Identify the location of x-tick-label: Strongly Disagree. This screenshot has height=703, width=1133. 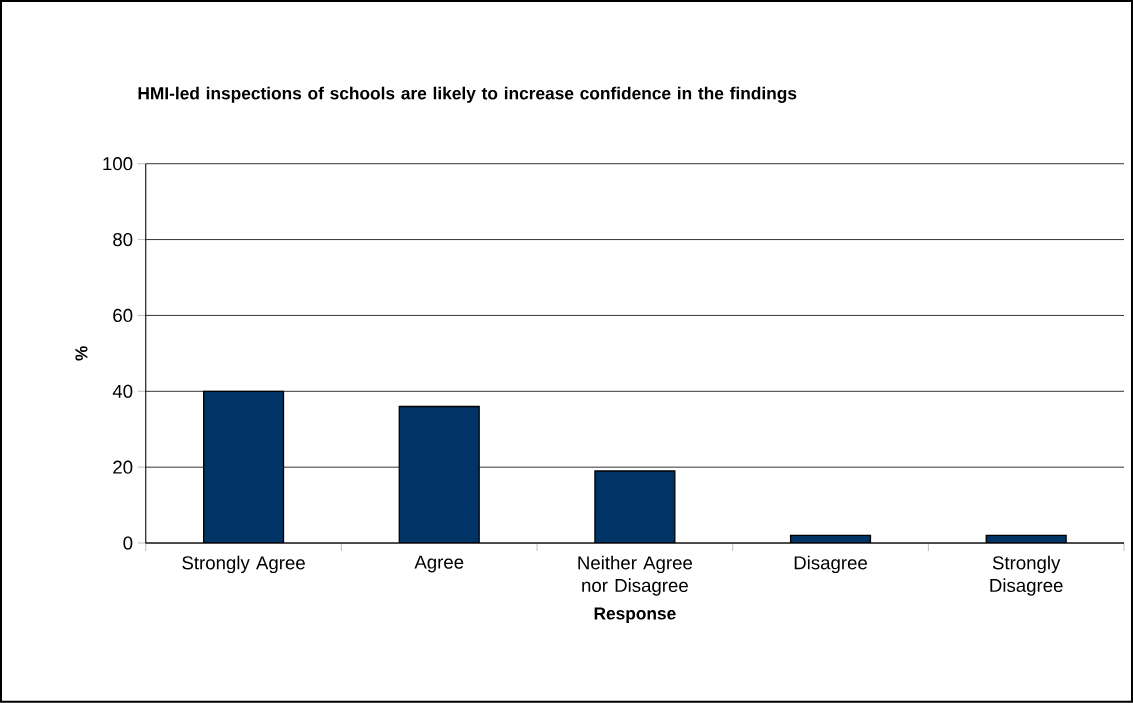
(1026, 575).